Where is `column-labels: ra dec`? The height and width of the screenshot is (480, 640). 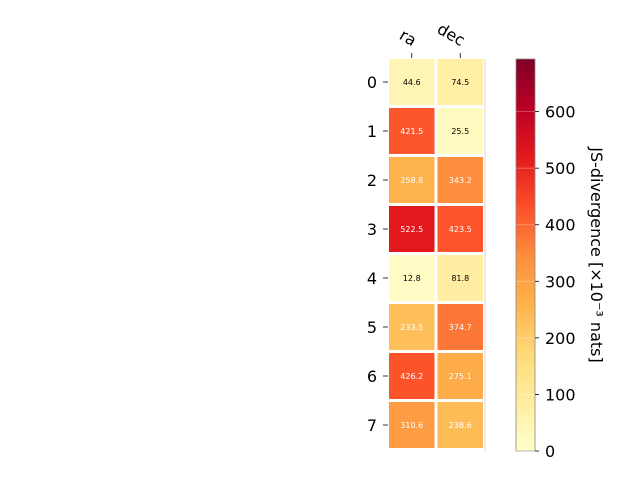 column-labels: ra dec is located at coordinates (432, 38).